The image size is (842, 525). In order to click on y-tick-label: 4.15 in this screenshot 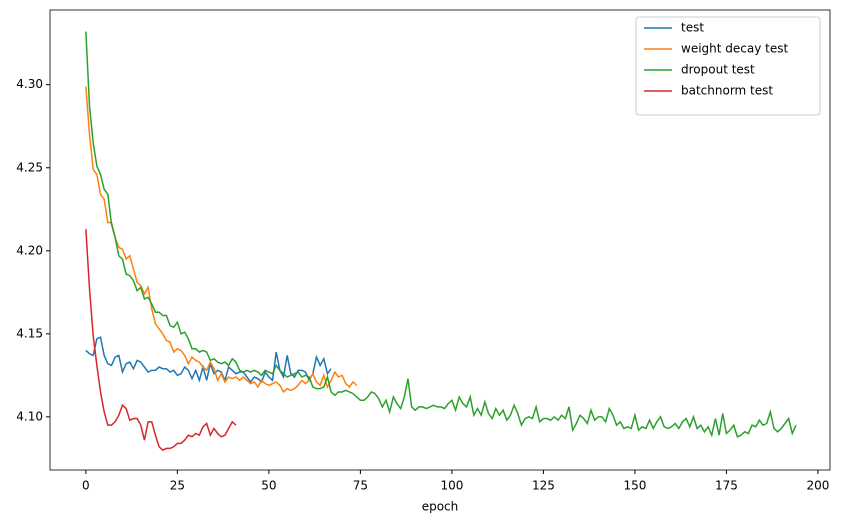, I will do `click(29, 333)`.